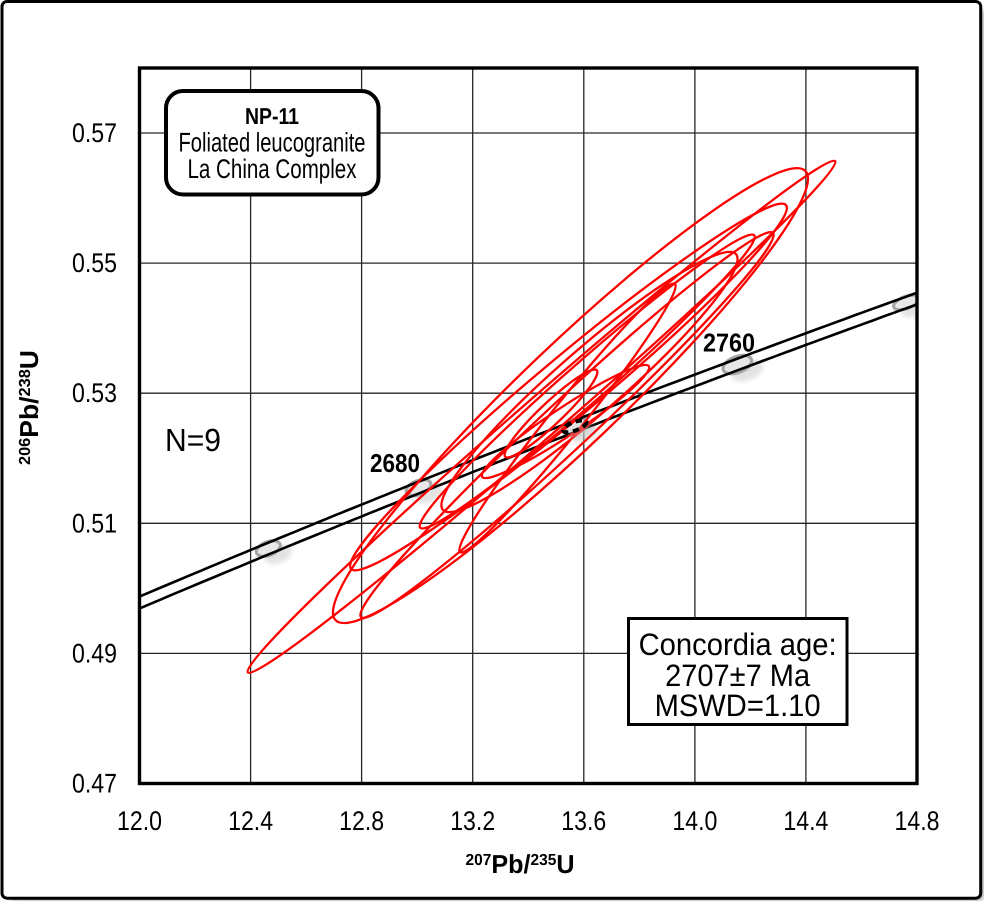  I want to click on svg-text: 14.8, so click(917, 821).